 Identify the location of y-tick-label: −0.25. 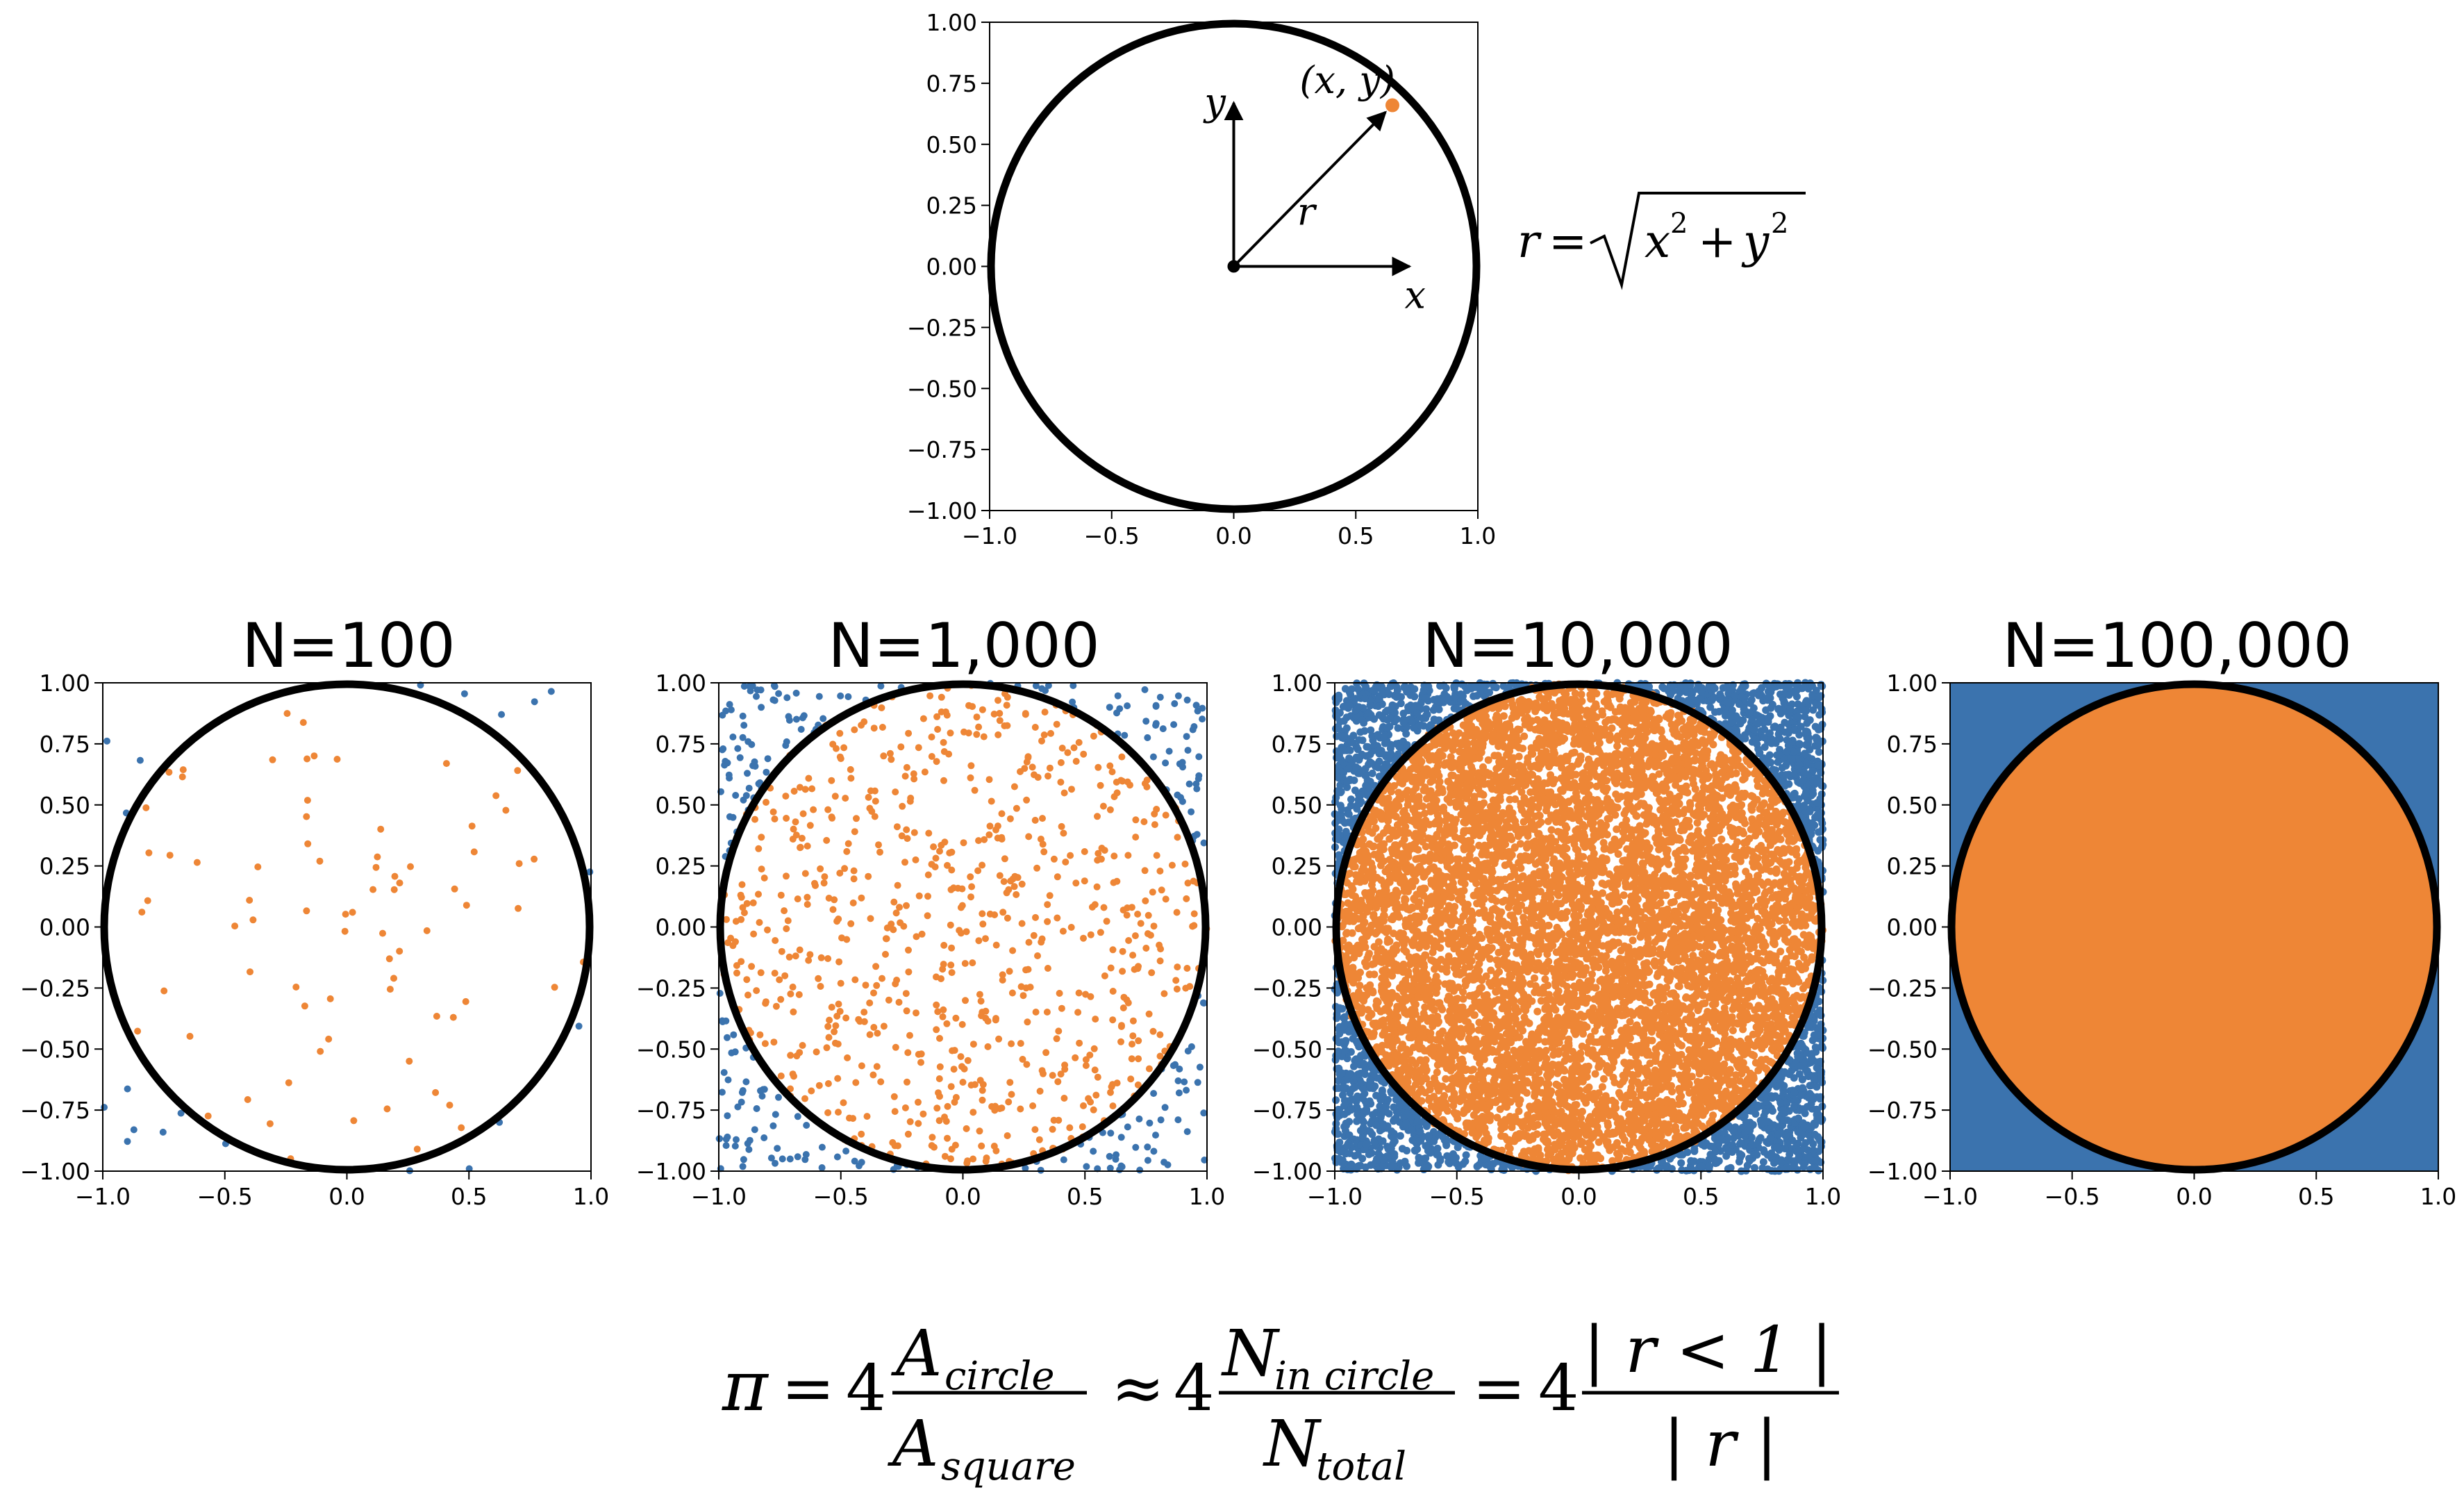
(671, 988).